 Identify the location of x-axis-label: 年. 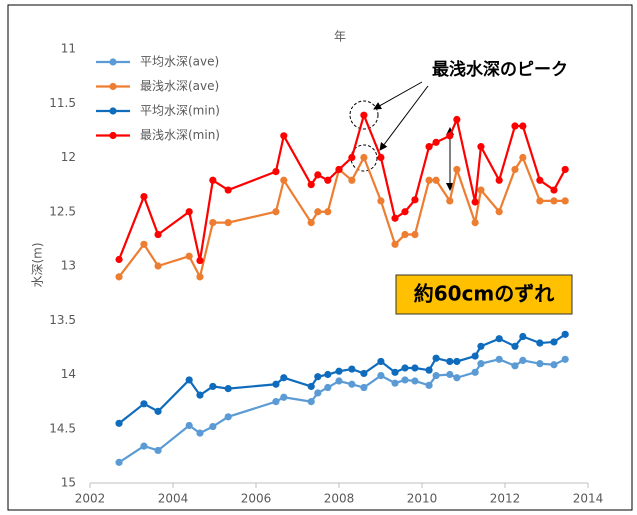
(340, 37).